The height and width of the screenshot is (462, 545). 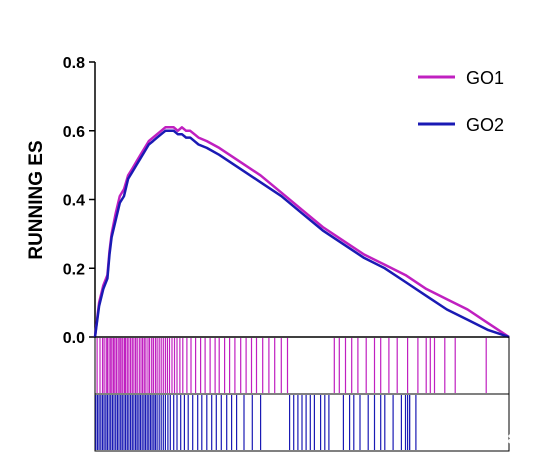 I want to click on y-ticks: 0.0 0.2 0.4 0.6 0.8, so click(x=79, y=201).